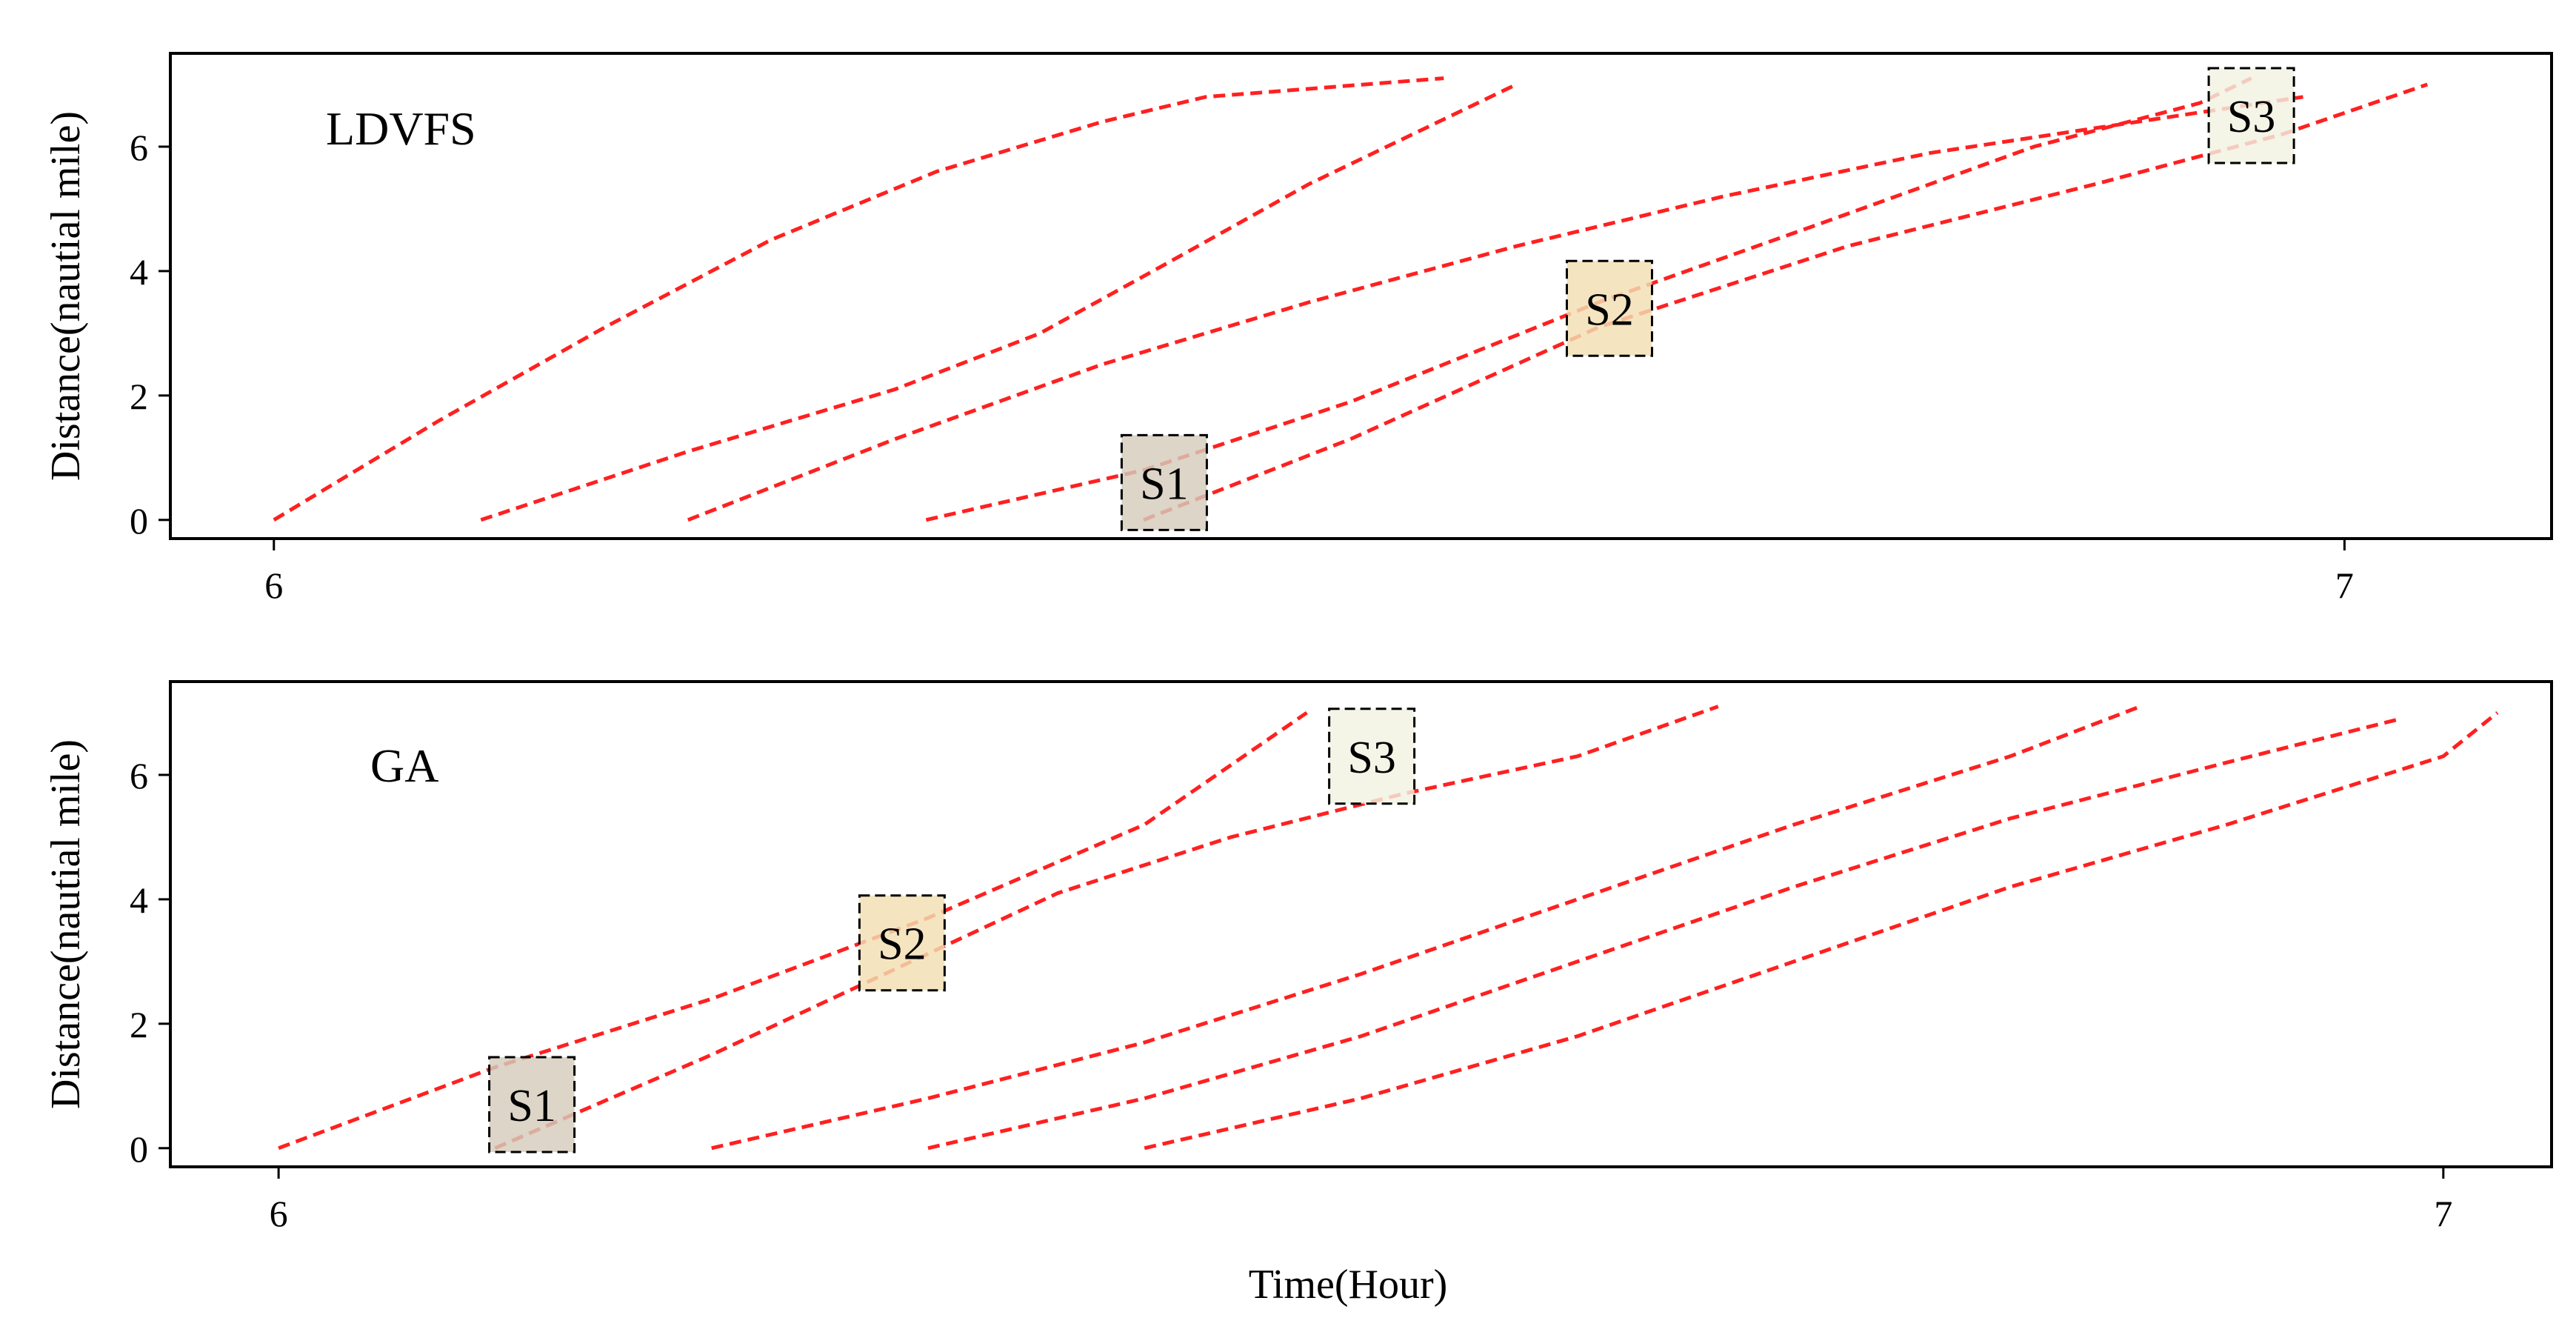 This screenshot has width=2576, height=1335. What do you see at coordinates (404, 765) in the screenshot?
I see `panel-label: GA` at bounding box center [404, 765].